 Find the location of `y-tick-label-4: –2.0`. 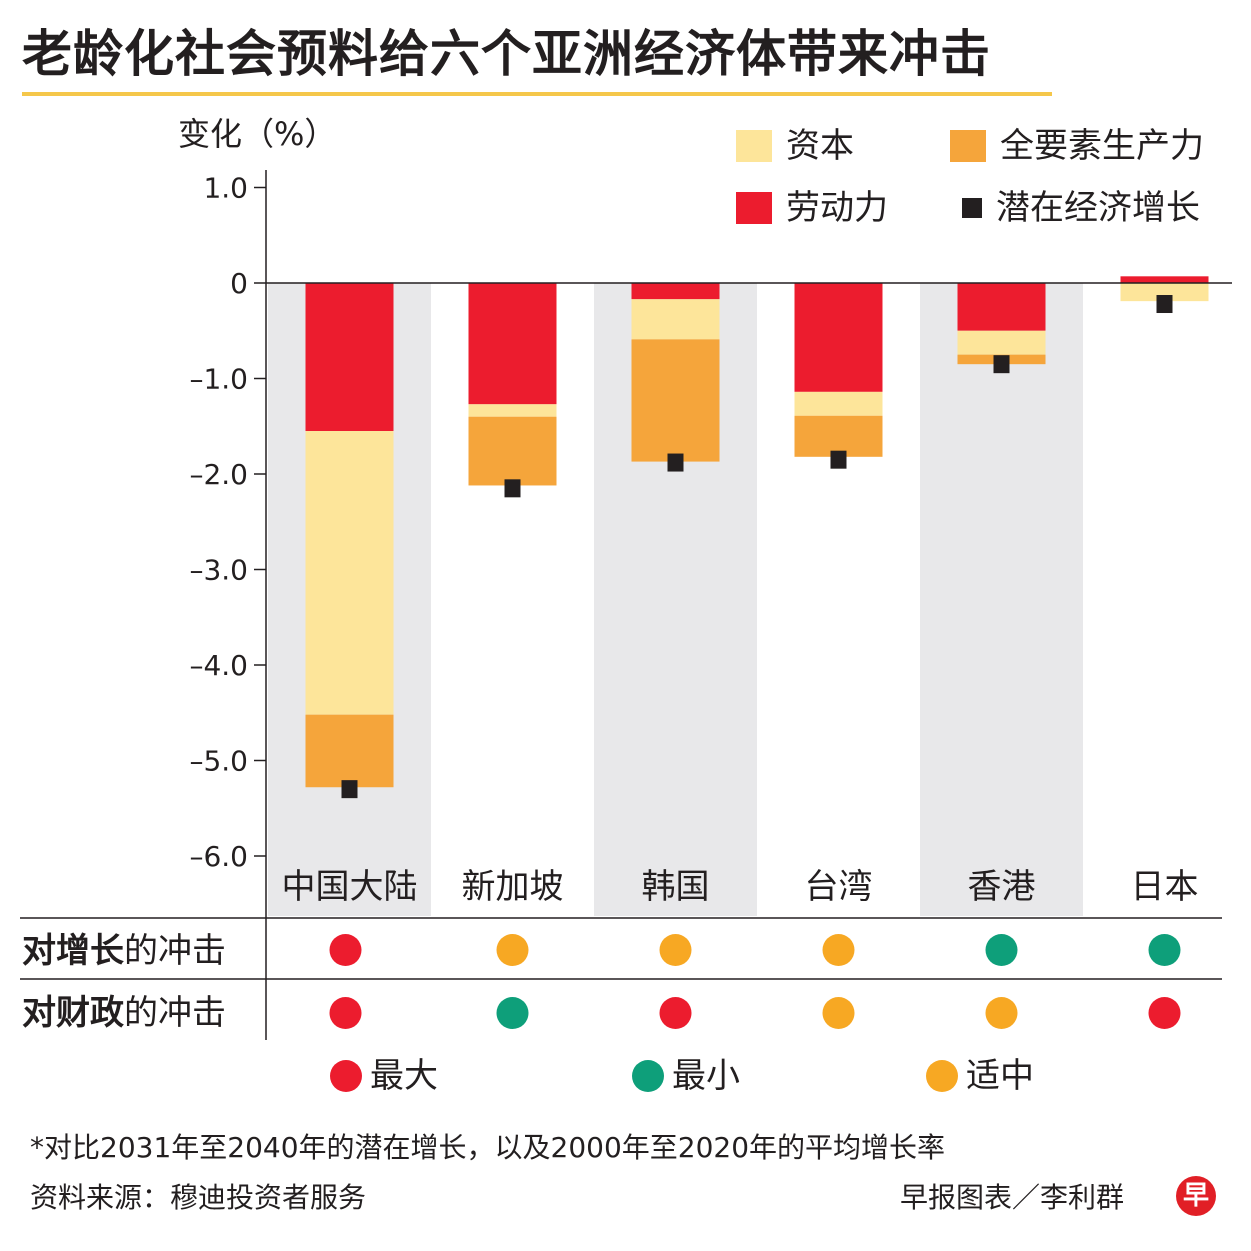

y-tick-label-4: –2.0 is located at coordinates (218, 474).